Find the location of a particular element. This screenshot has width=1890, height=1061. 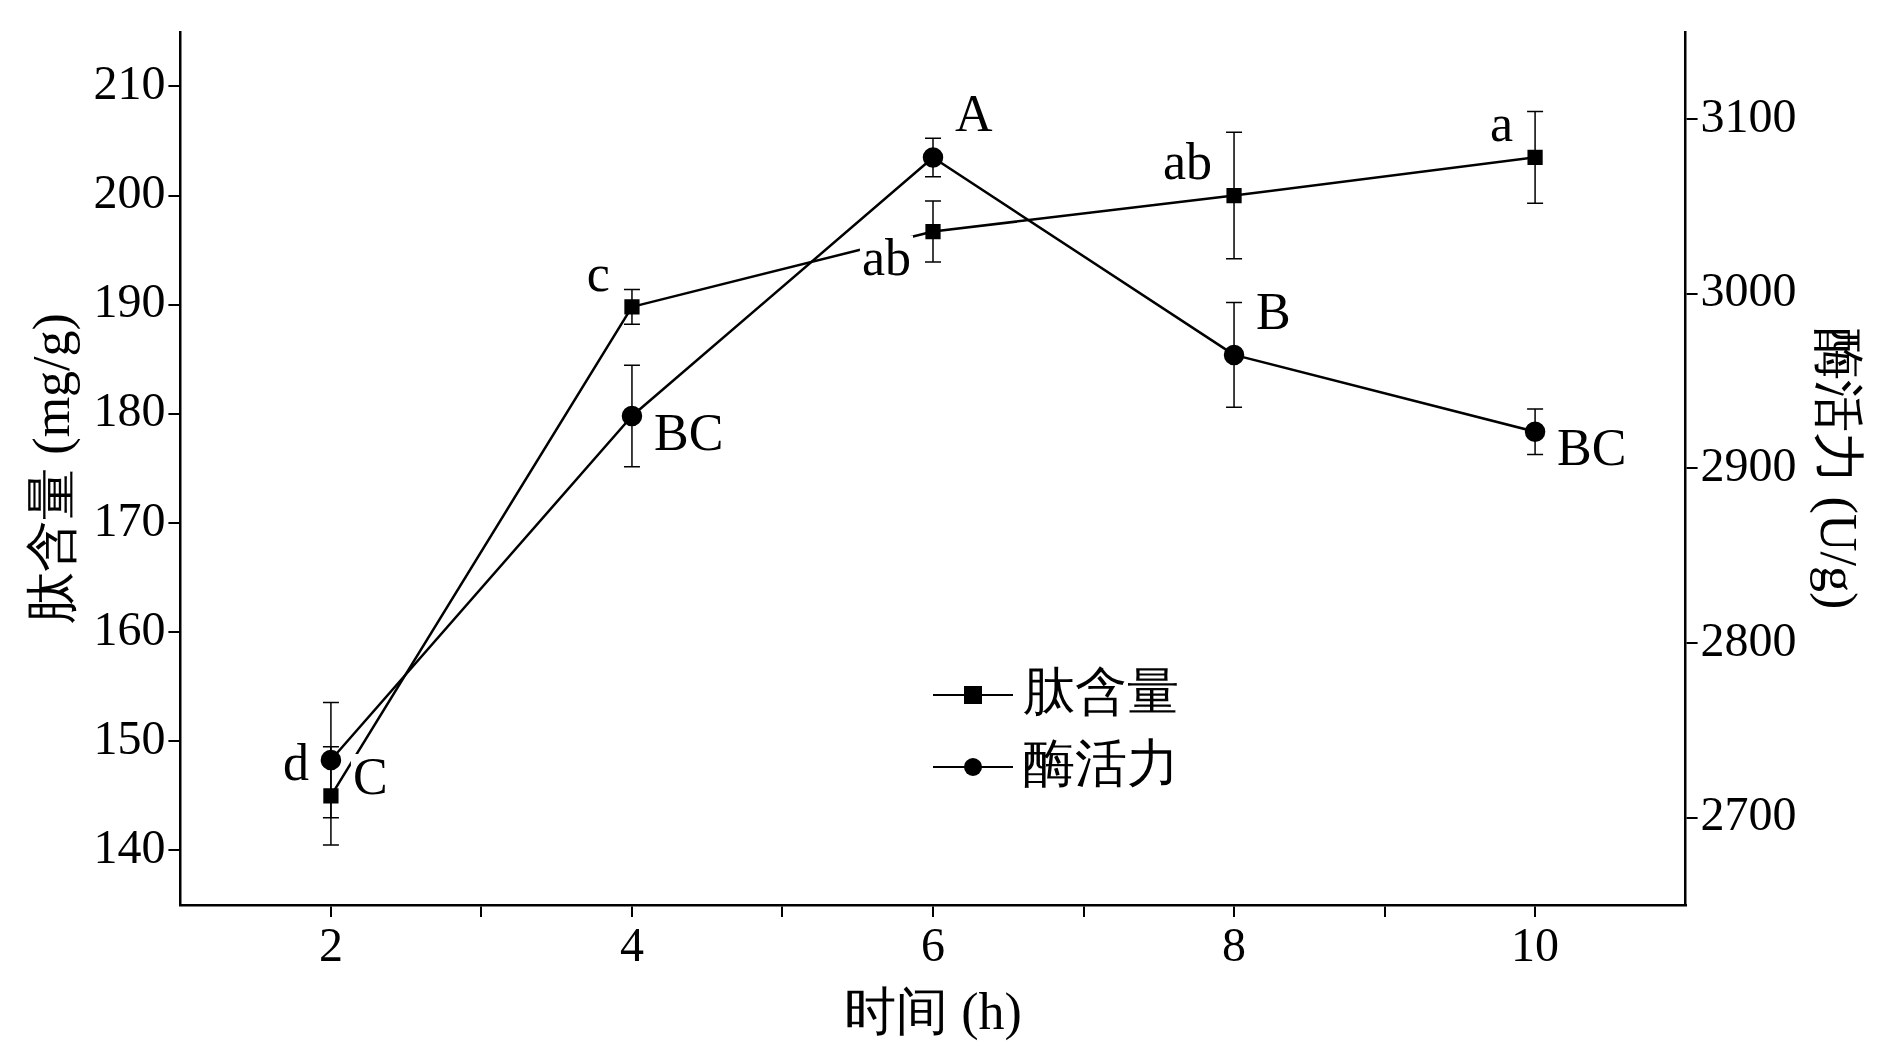

x-tick-label: 2 is located at coordinates (330, 945).